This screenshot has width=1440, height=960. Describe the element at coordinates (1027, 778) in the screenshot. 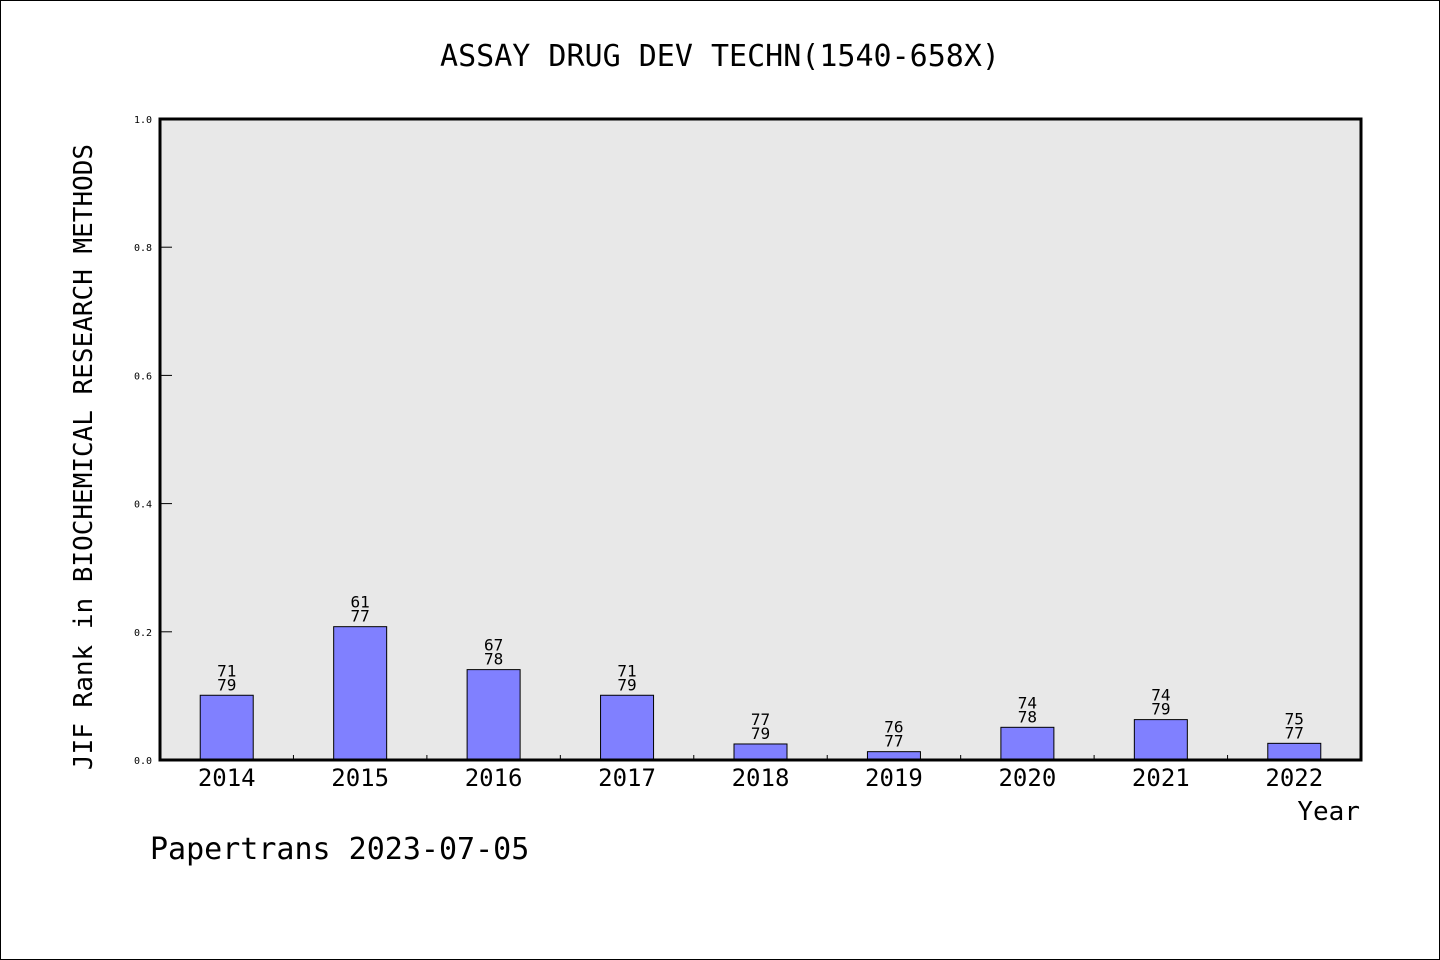

I see `x-tick-label: 2020` at that location.